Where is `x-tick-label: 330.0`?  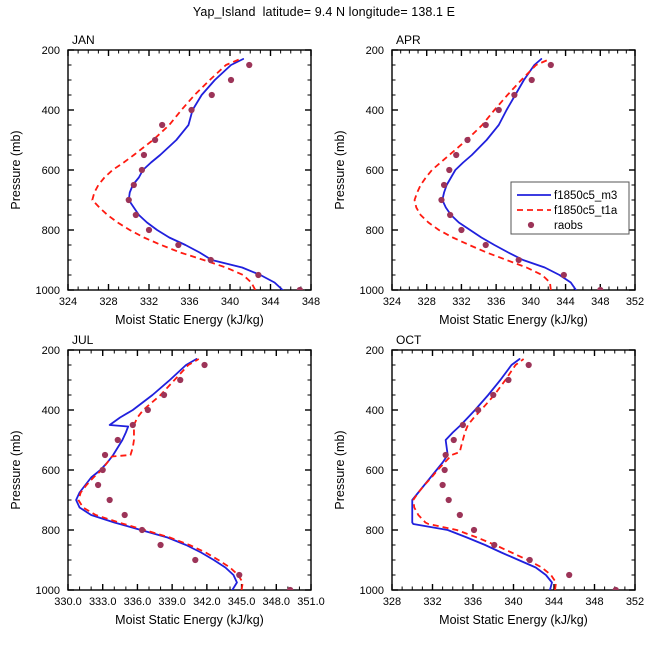
x-tick-label: 330.0 is located at coordinates (68, 602).